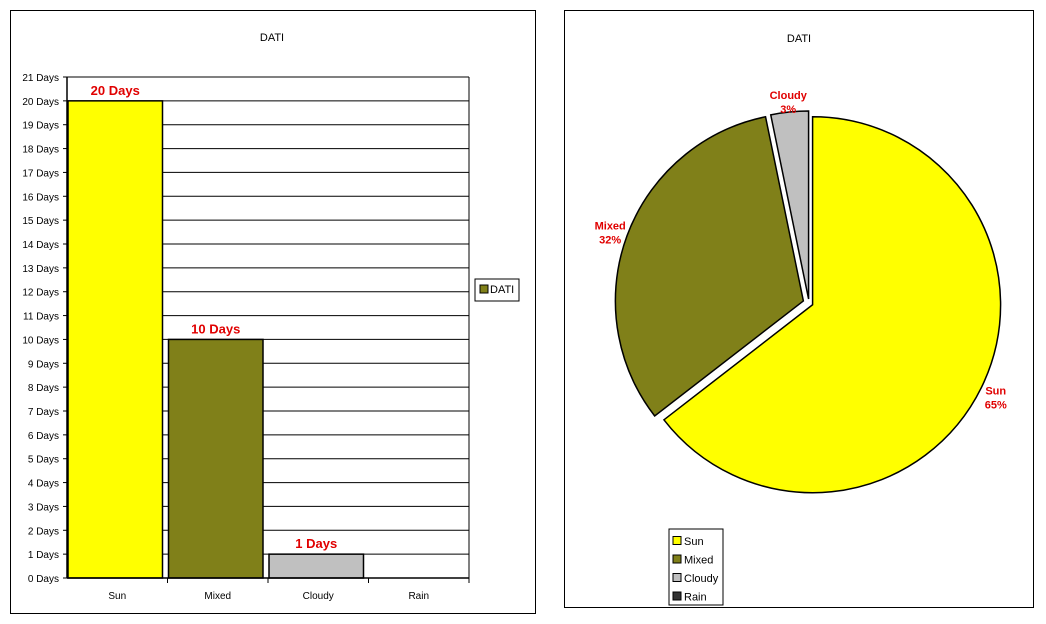 The image size is (1046, 624). Describe the element at coordinates (996, 399) in the screenshot. I see `pie-label-sun: Sun 65%` at that location.